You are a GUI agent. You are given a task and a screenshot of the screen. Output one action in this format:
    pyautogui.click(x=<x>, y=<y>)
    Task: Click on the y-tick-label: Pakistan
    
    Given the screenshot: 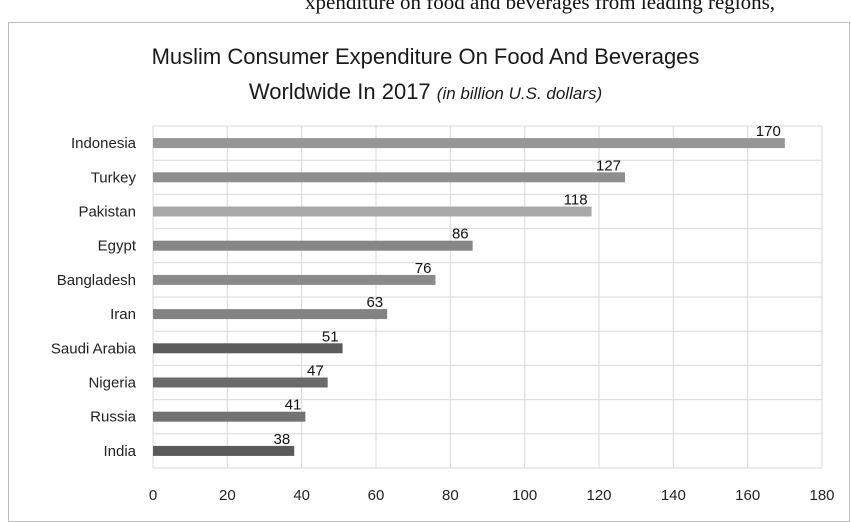 What is the action you would take?
    pyautogui.click(x=107, y=212)
    